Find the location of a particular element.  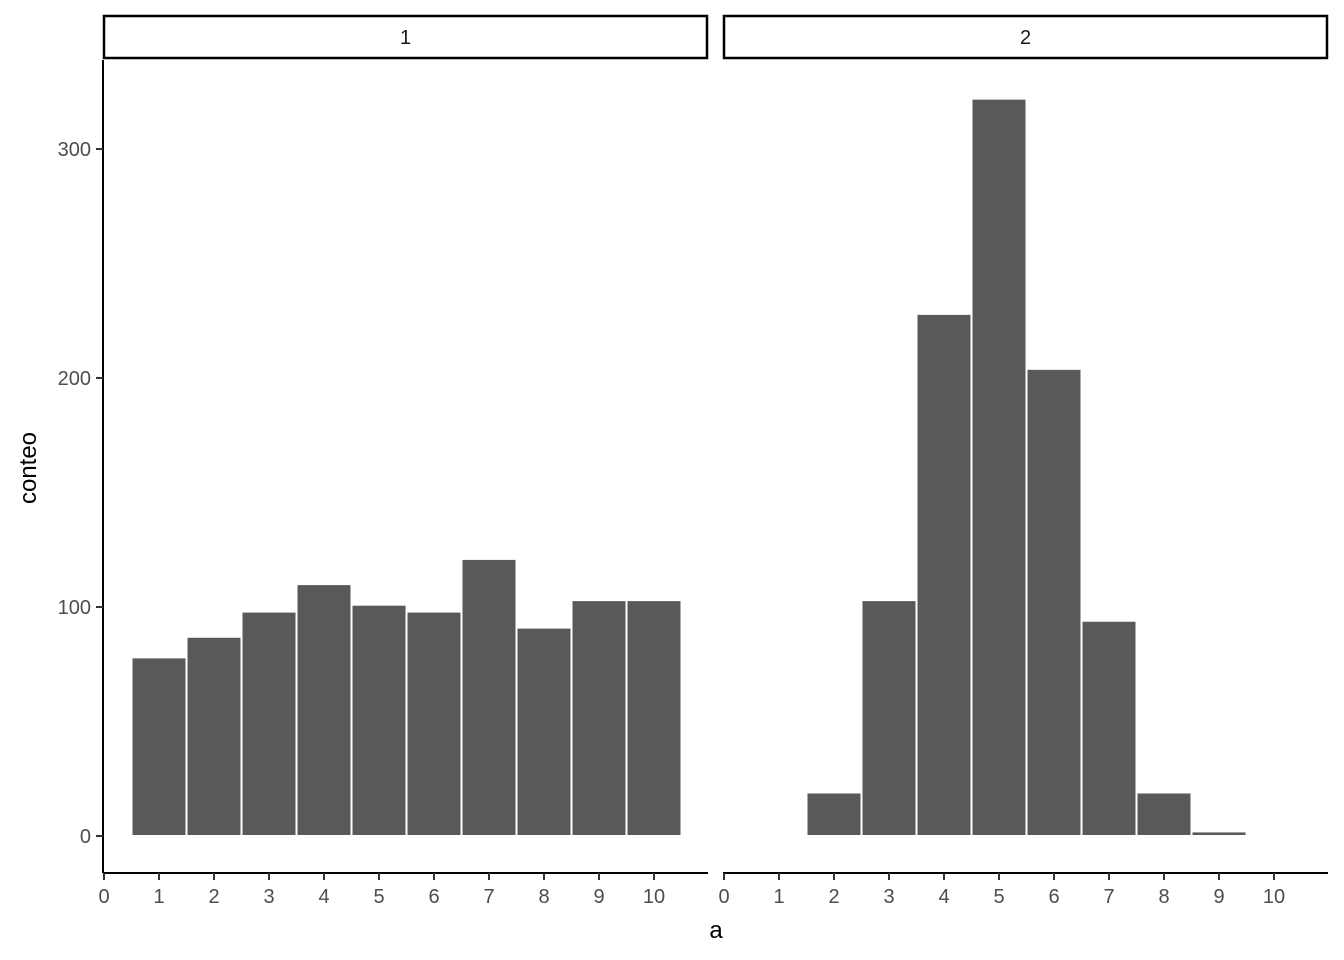

x-tick-label-panel2-7: 7 is located at coordinates (1108, 897).